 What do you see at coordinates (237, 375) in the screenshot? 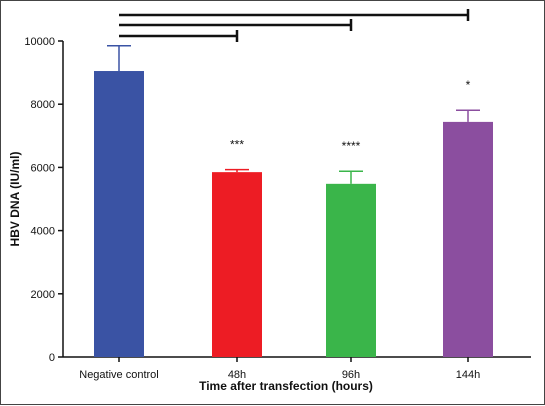
I see `x-tick-label: 48h` at bounding box center [237, 375].